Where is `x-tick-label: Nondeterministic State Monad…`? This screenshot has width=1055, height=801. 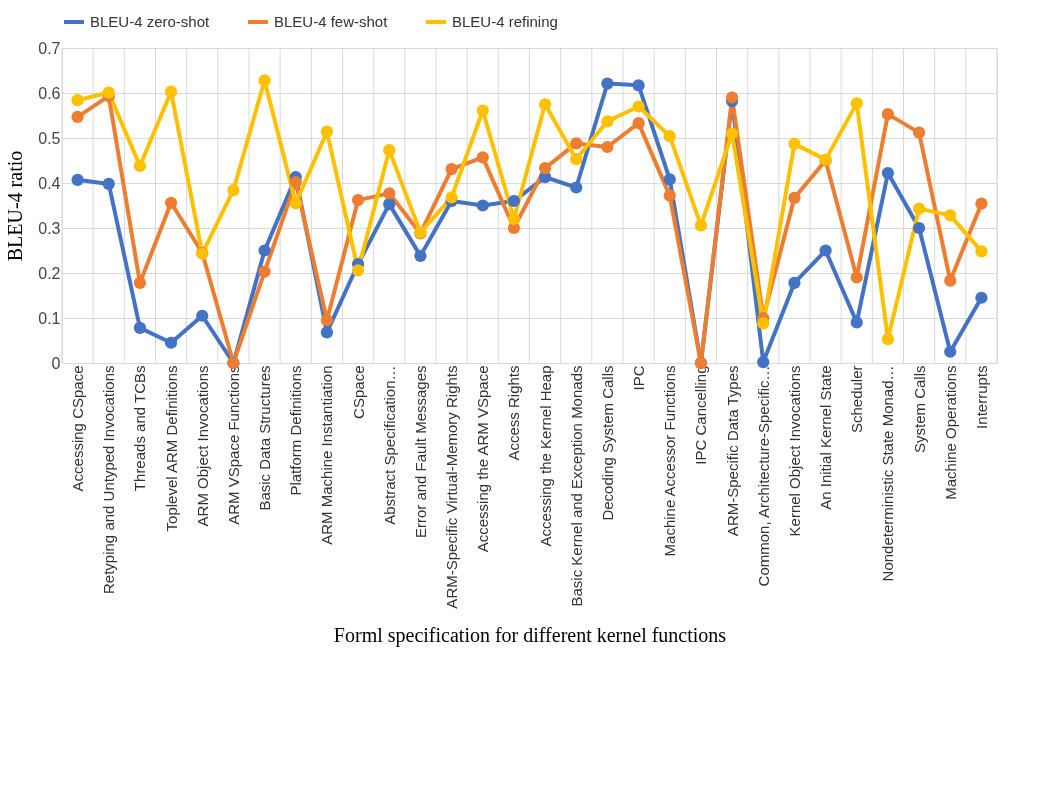 x-tick-label: Nondeterministic State Monad… is located at coordinates (888, 473).